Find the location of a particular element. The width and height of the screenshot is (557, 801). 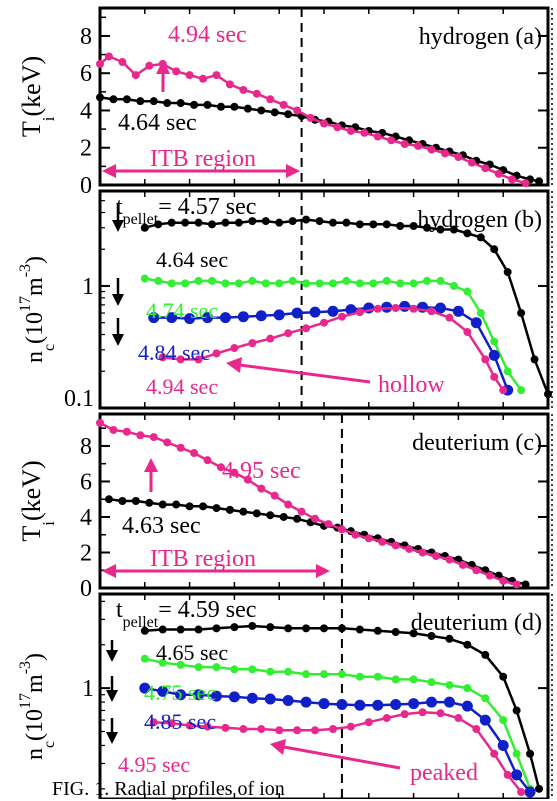

panel-label: deuterium (d) is located at coordinates (476, 623).